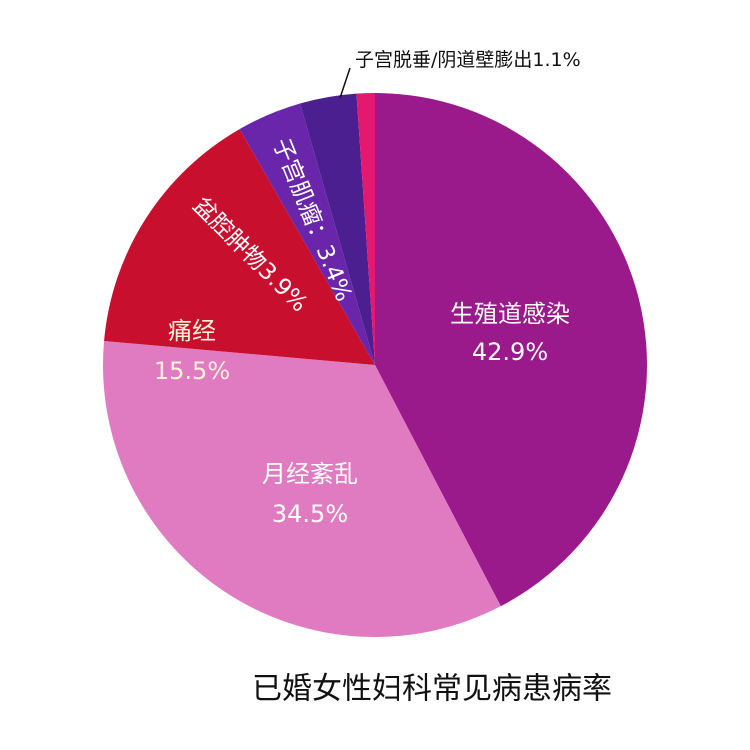 The image size is (750, 750). I want to click on slice-label-group: 子宫脱垂/阴道壁膨出1.1%, so click(468, 60).